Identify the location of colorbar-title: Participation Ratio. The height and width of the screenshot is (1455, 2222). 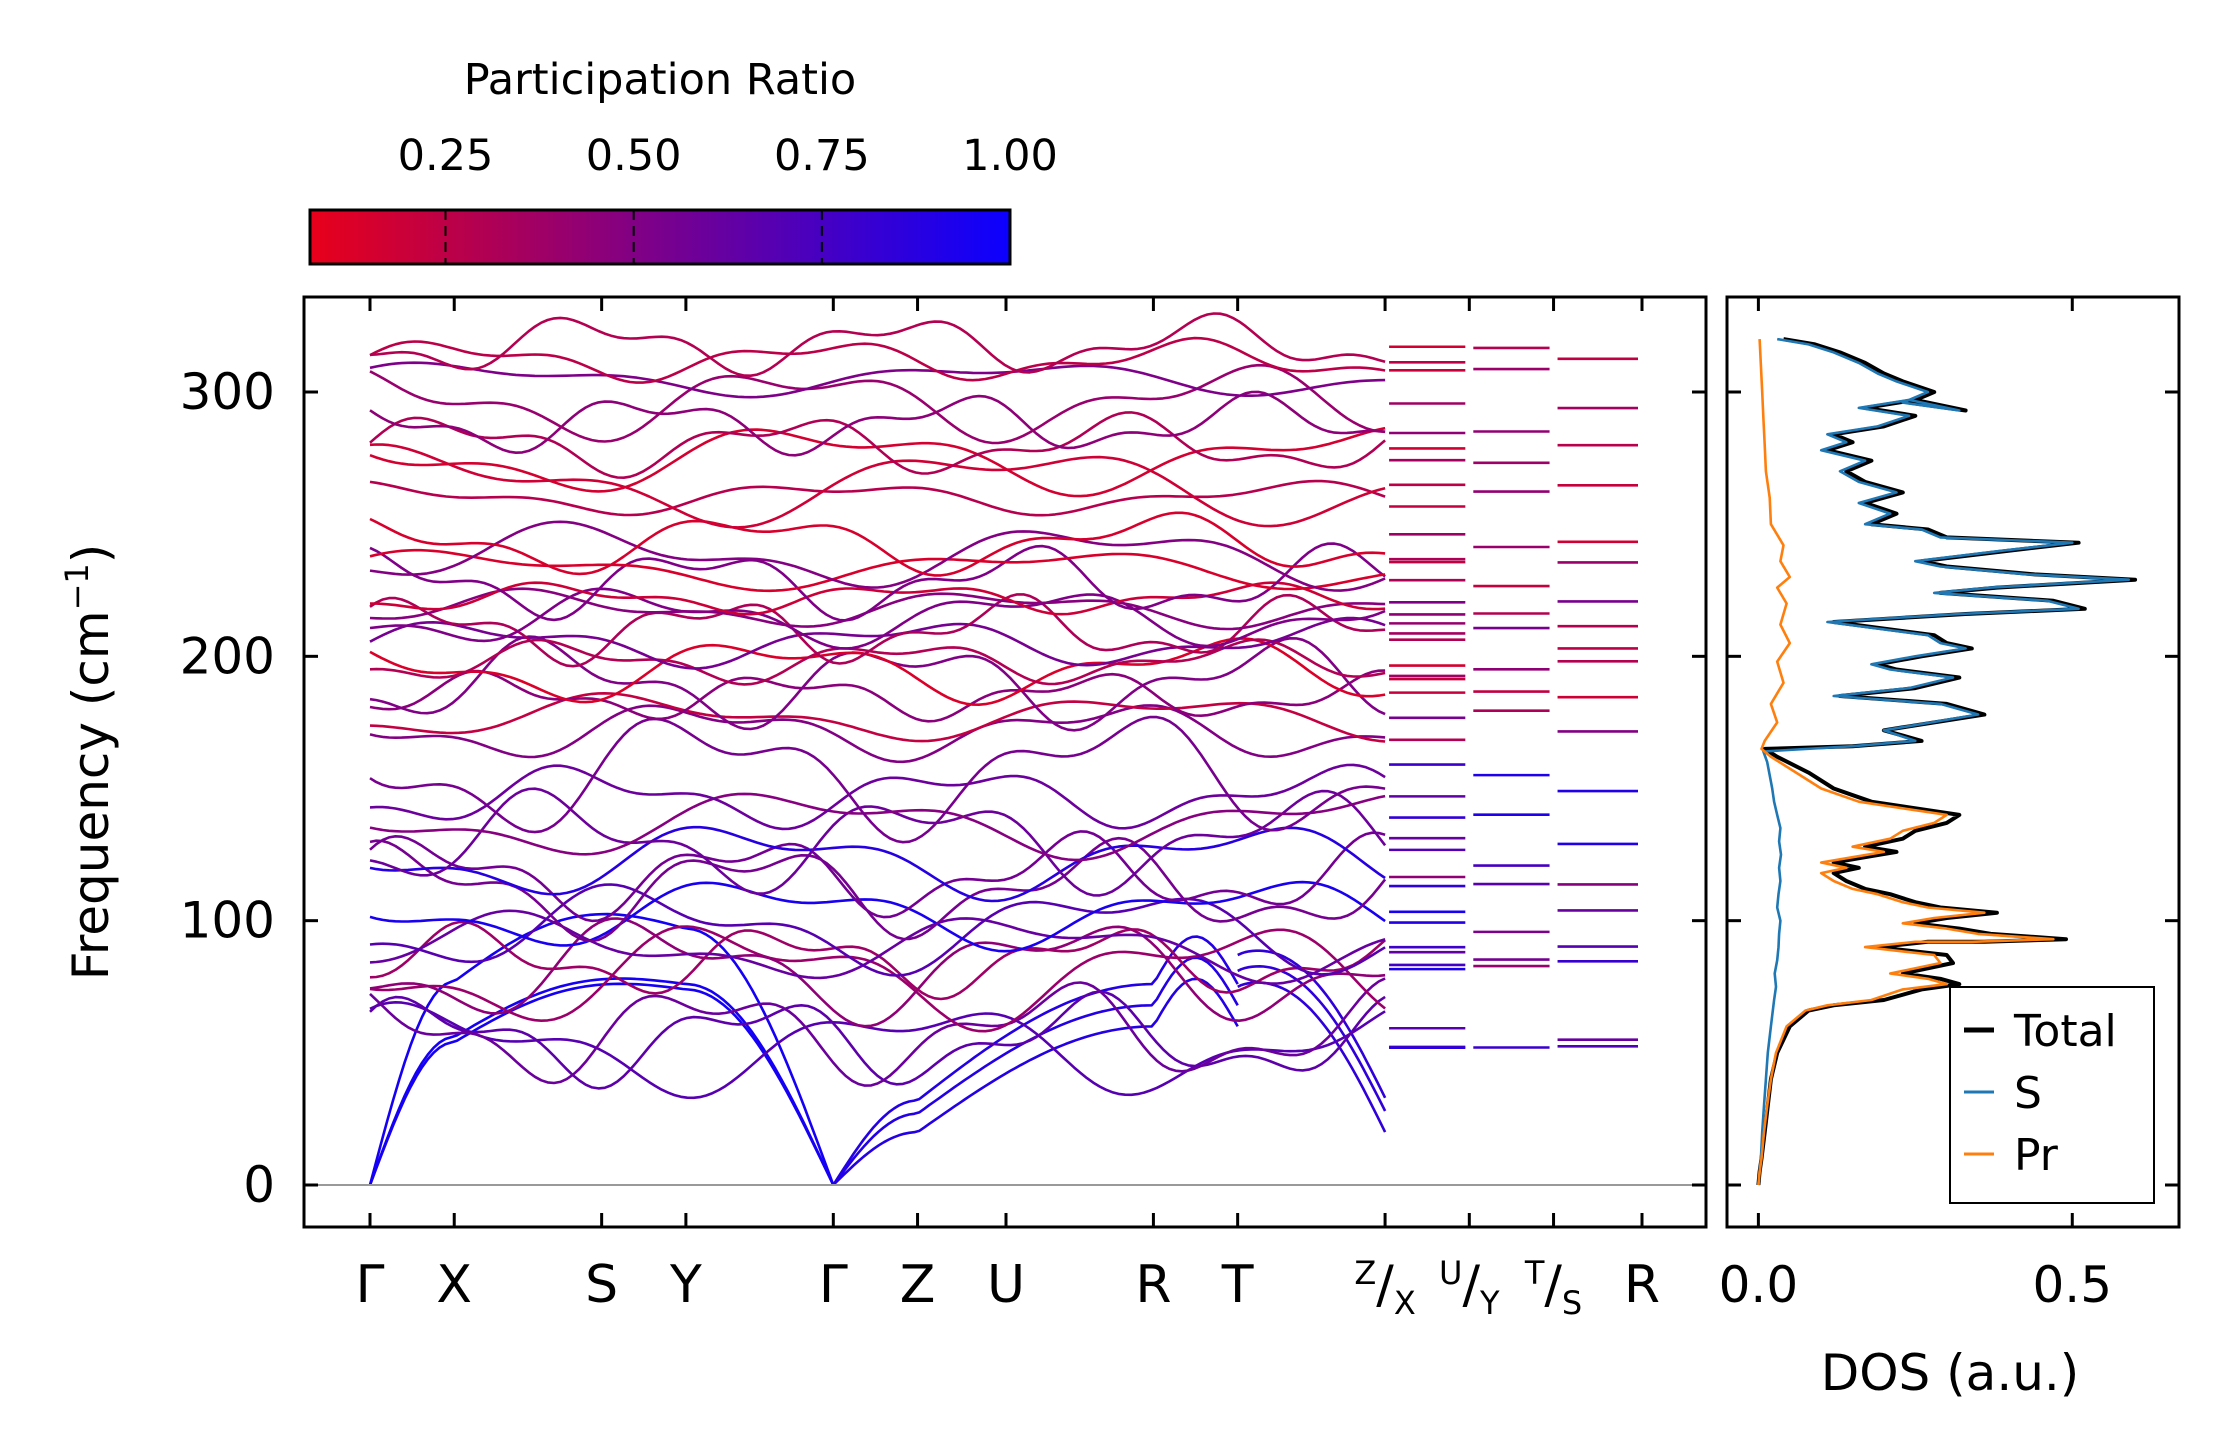
(660, 80).